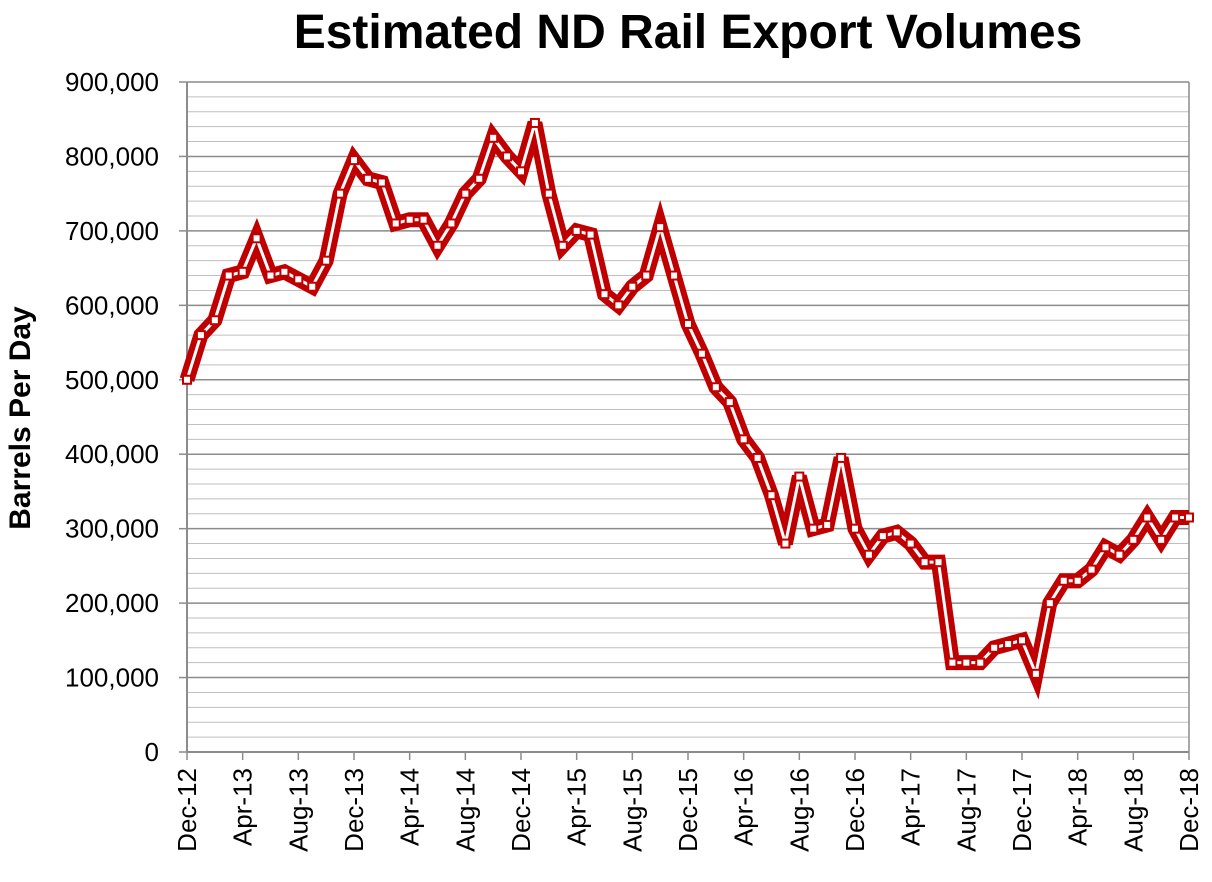 The image size is (1212, 882). Describe the element at coordinates (521, 810) in the screenshot. I see `x-tick-label: Dec-14` at that location.